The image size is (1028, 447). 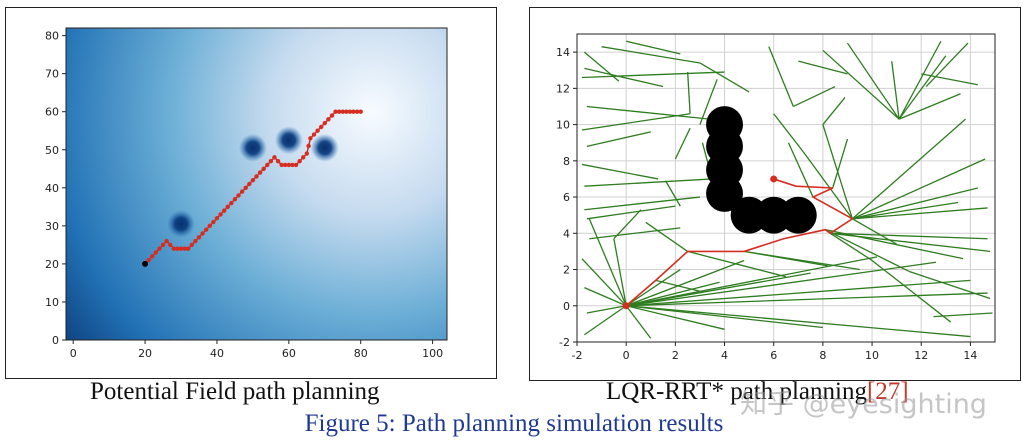 I want to click on x-tick-label: 2, so click(x=675, y=355).